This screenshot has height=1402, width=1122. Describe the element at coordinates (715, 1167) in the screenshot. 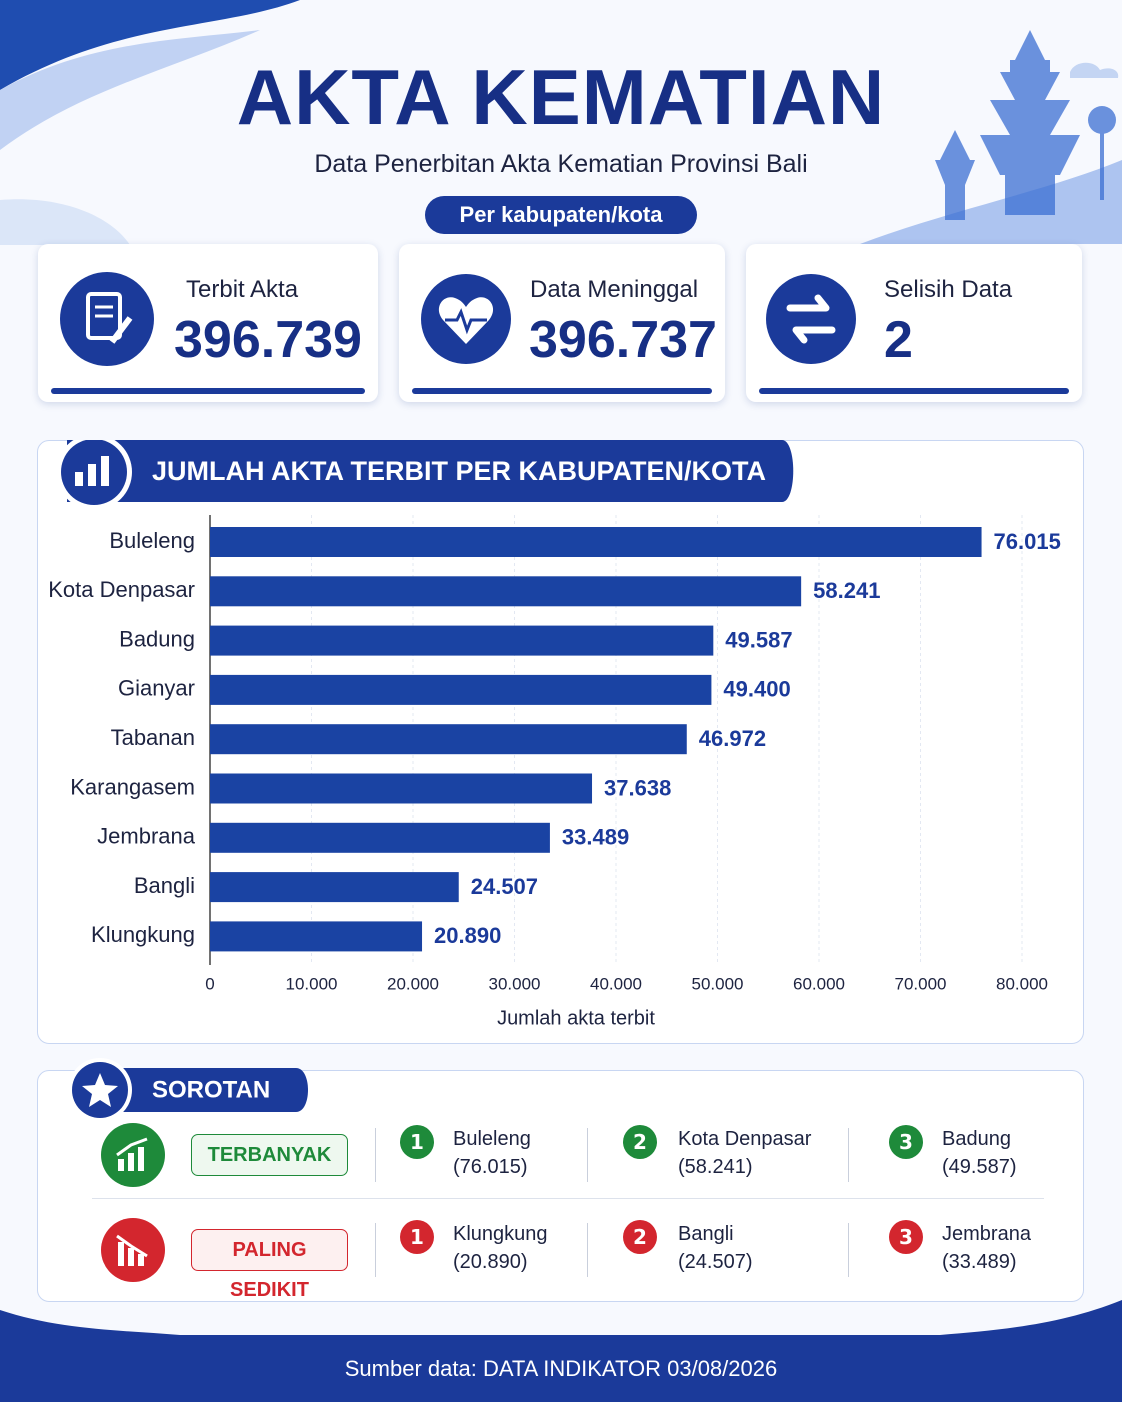

I see `item-value: (58.241)` at that location.